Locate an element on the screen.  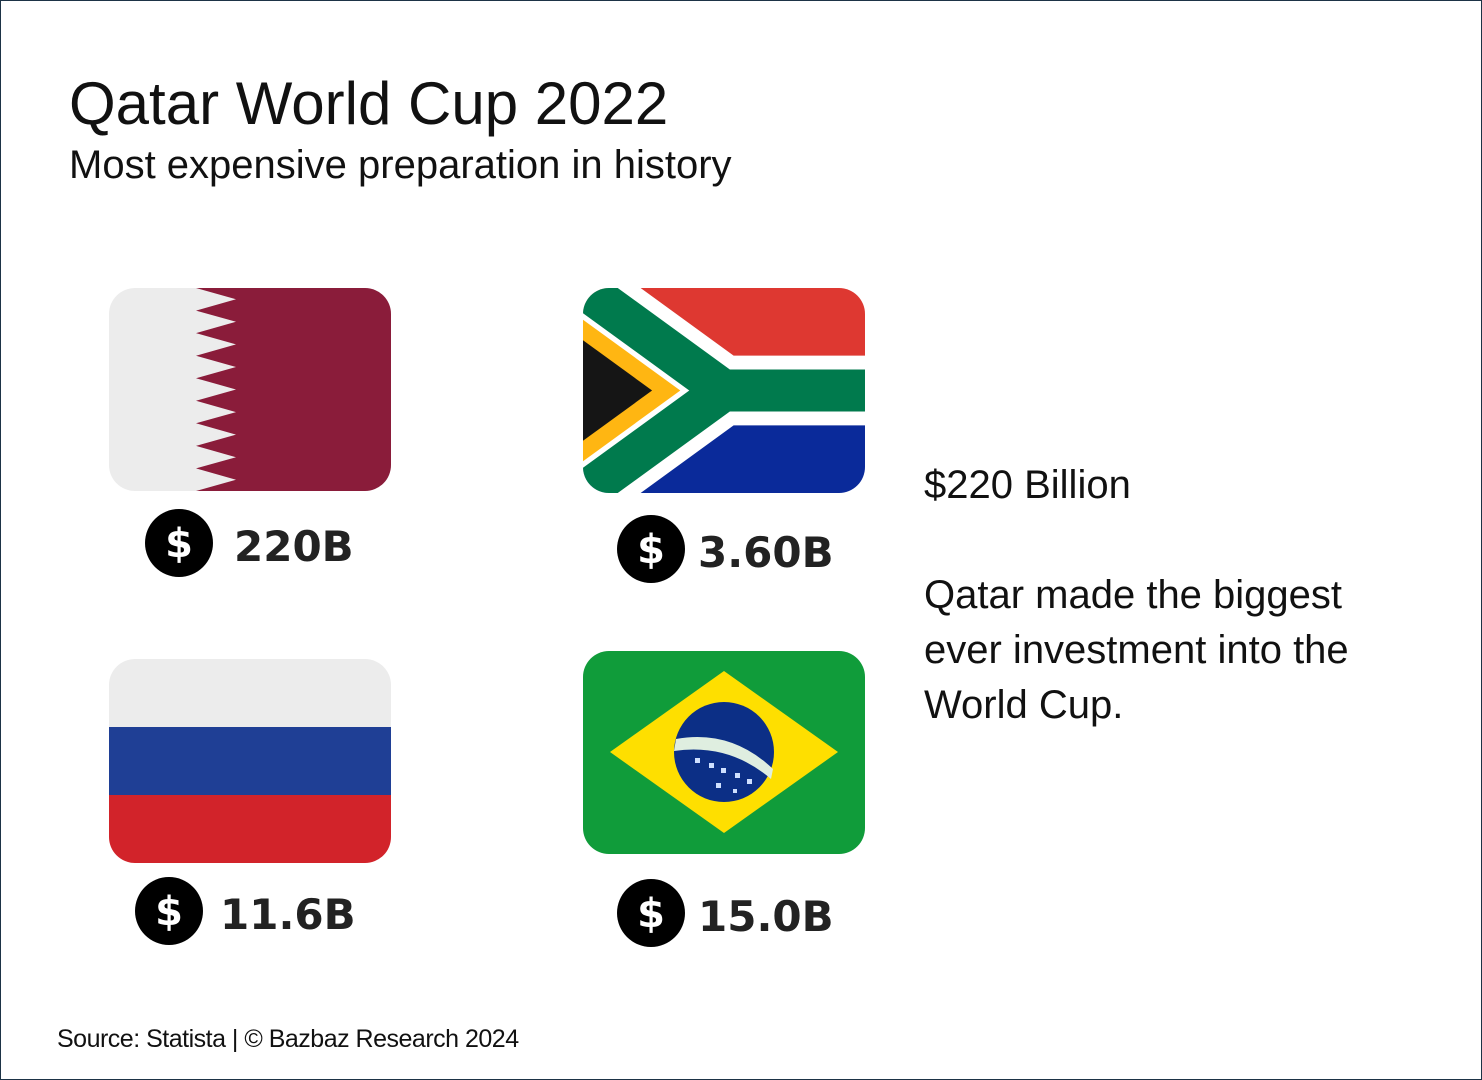
amount-russia: $ 11.6B is located at coordinates (245, 911).